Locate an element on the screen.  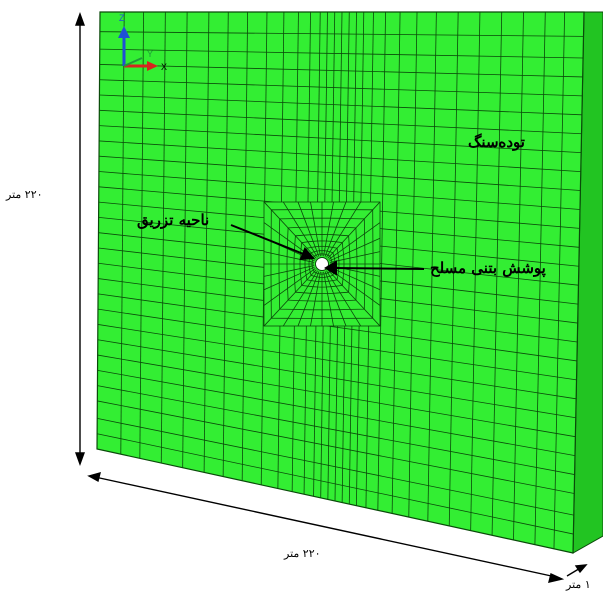
width-dimension-label: ۲۲۰ متر is located at coordinates (302, 553).